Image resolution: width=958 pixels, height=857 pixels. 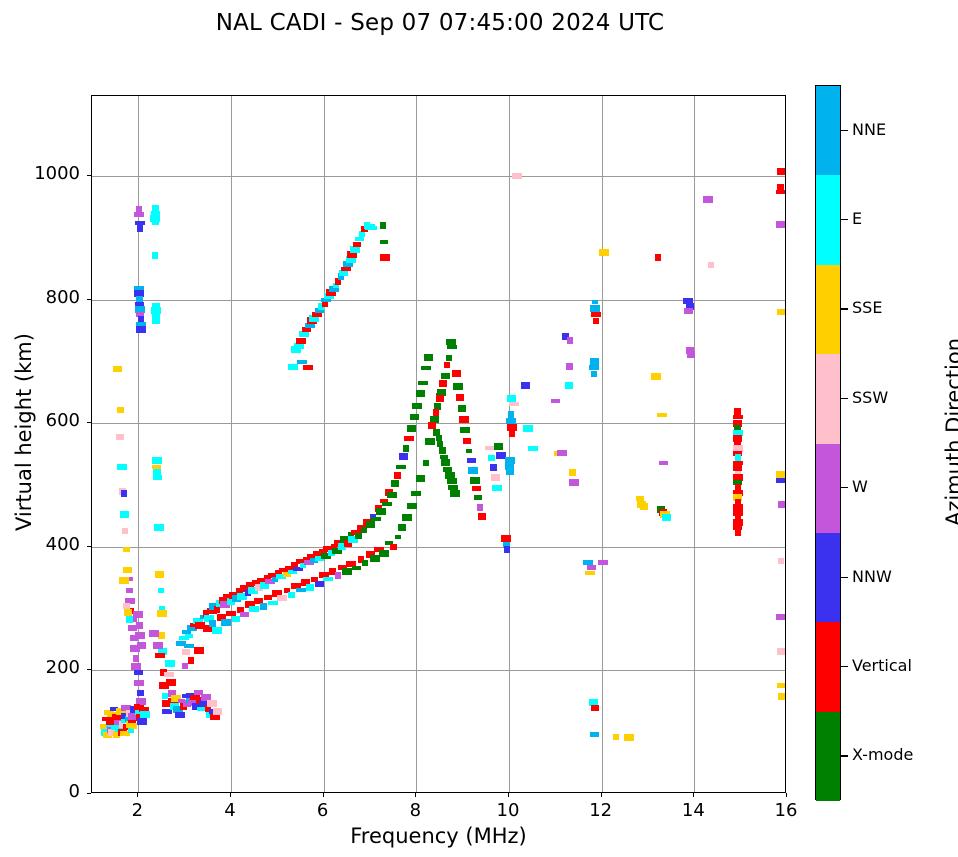 I want to click on colorbar-label-nne: NNE, so click(x=869, y=129).